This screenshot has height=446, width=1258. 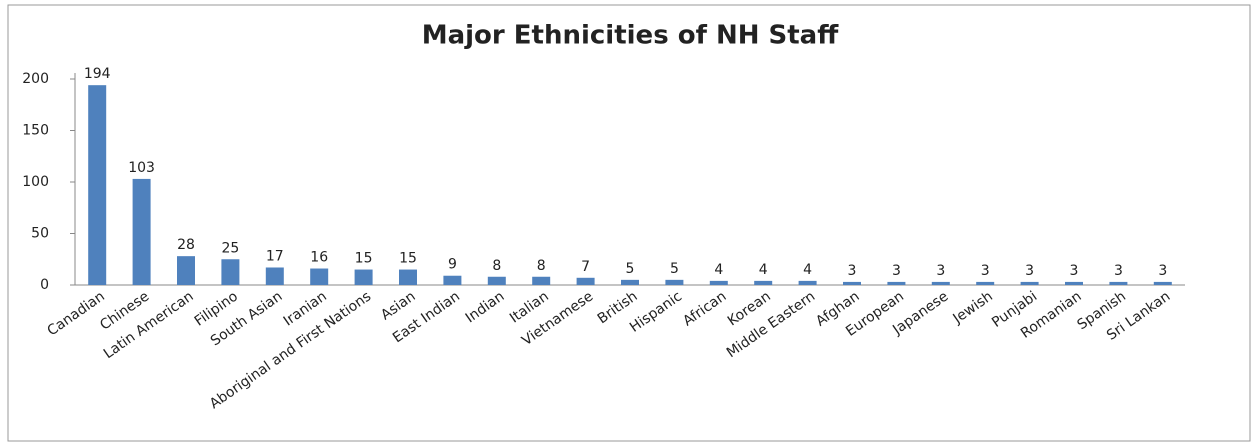 What do you see at coordinates (141, 168) in the screenshot?
I see `data-label: 103` at bounding box center [141, 168].